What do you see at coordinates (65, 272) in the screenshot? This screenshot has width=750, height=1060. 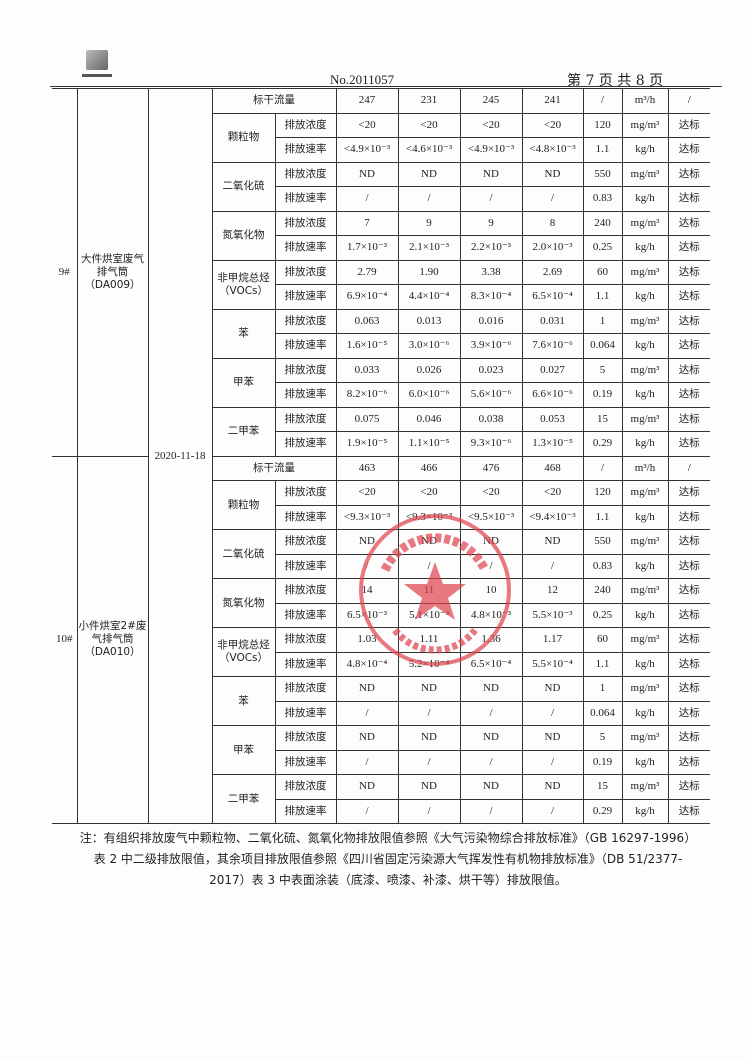 I see `outlet-number: 9#` at bounding box center [65, 272].